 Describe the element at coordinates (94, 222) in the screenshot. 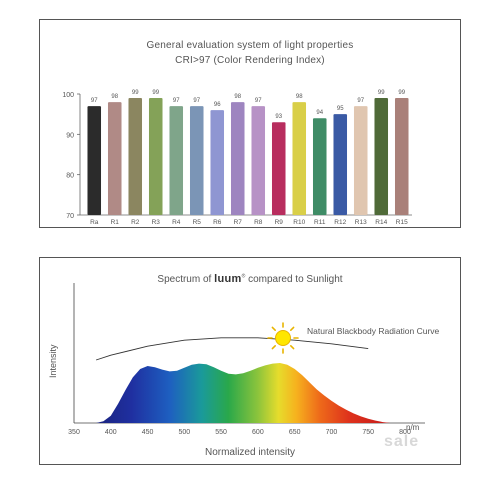

I see `cri-category-label: Ra` at that location.